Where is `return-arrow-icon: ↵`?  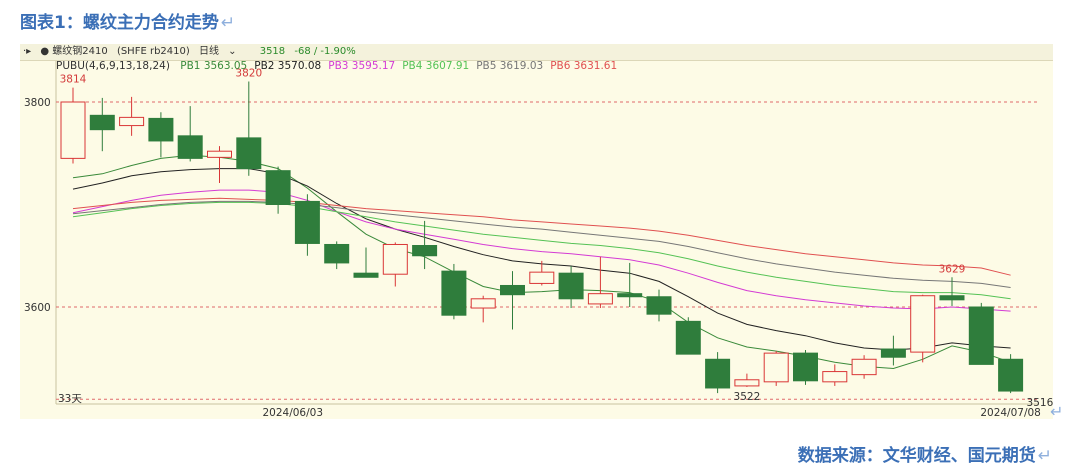
return-arrow-icon: ↵ is located at coordinates (1057, 411).